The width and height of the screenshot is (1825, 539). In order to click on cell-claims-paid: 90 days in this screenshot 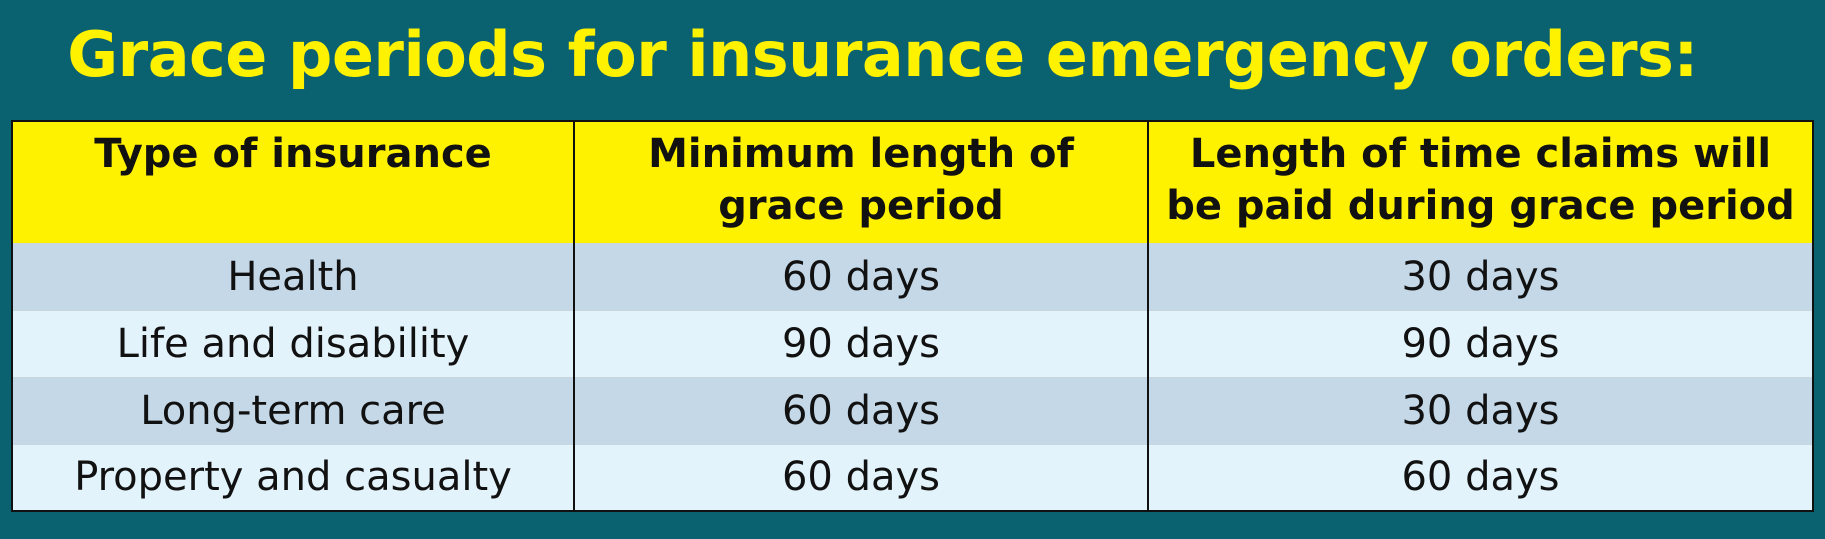, I will do `click(1480, 343)`.